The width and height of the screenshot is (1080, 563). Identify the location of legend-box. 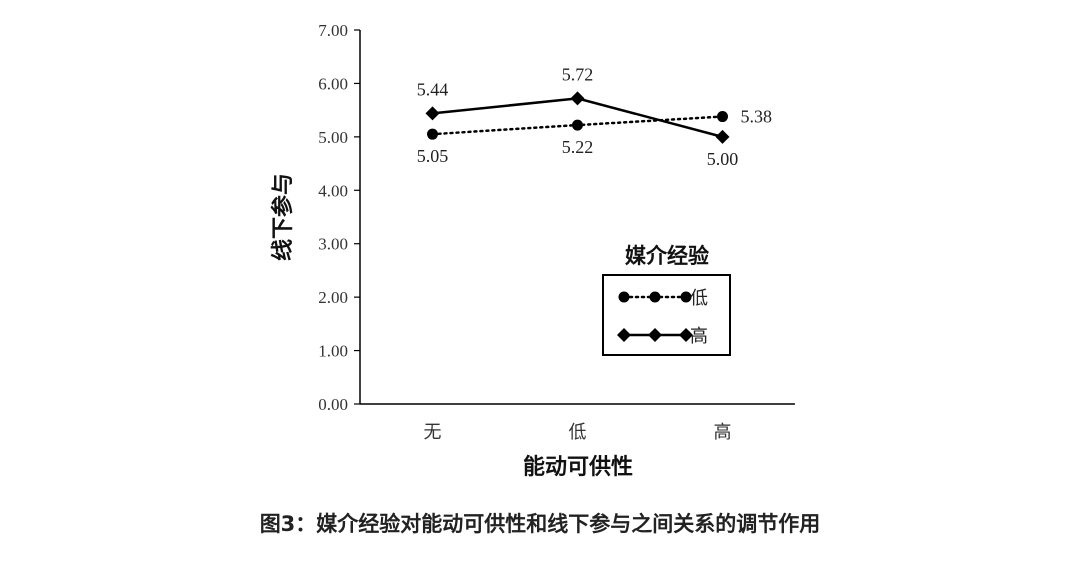
(666, 315).